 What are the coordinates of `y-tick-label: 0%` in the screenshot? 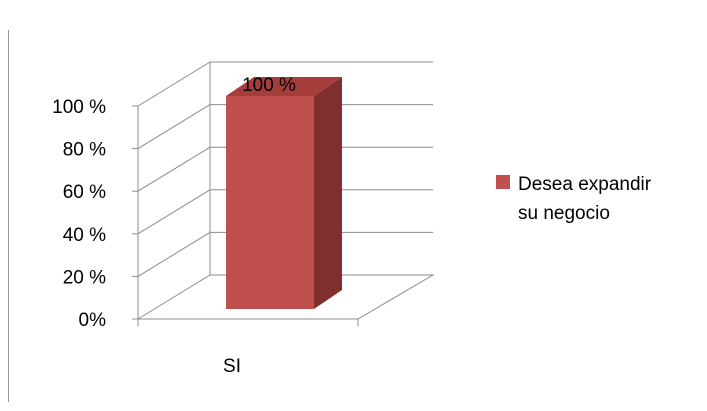 It's located at (93, 320).